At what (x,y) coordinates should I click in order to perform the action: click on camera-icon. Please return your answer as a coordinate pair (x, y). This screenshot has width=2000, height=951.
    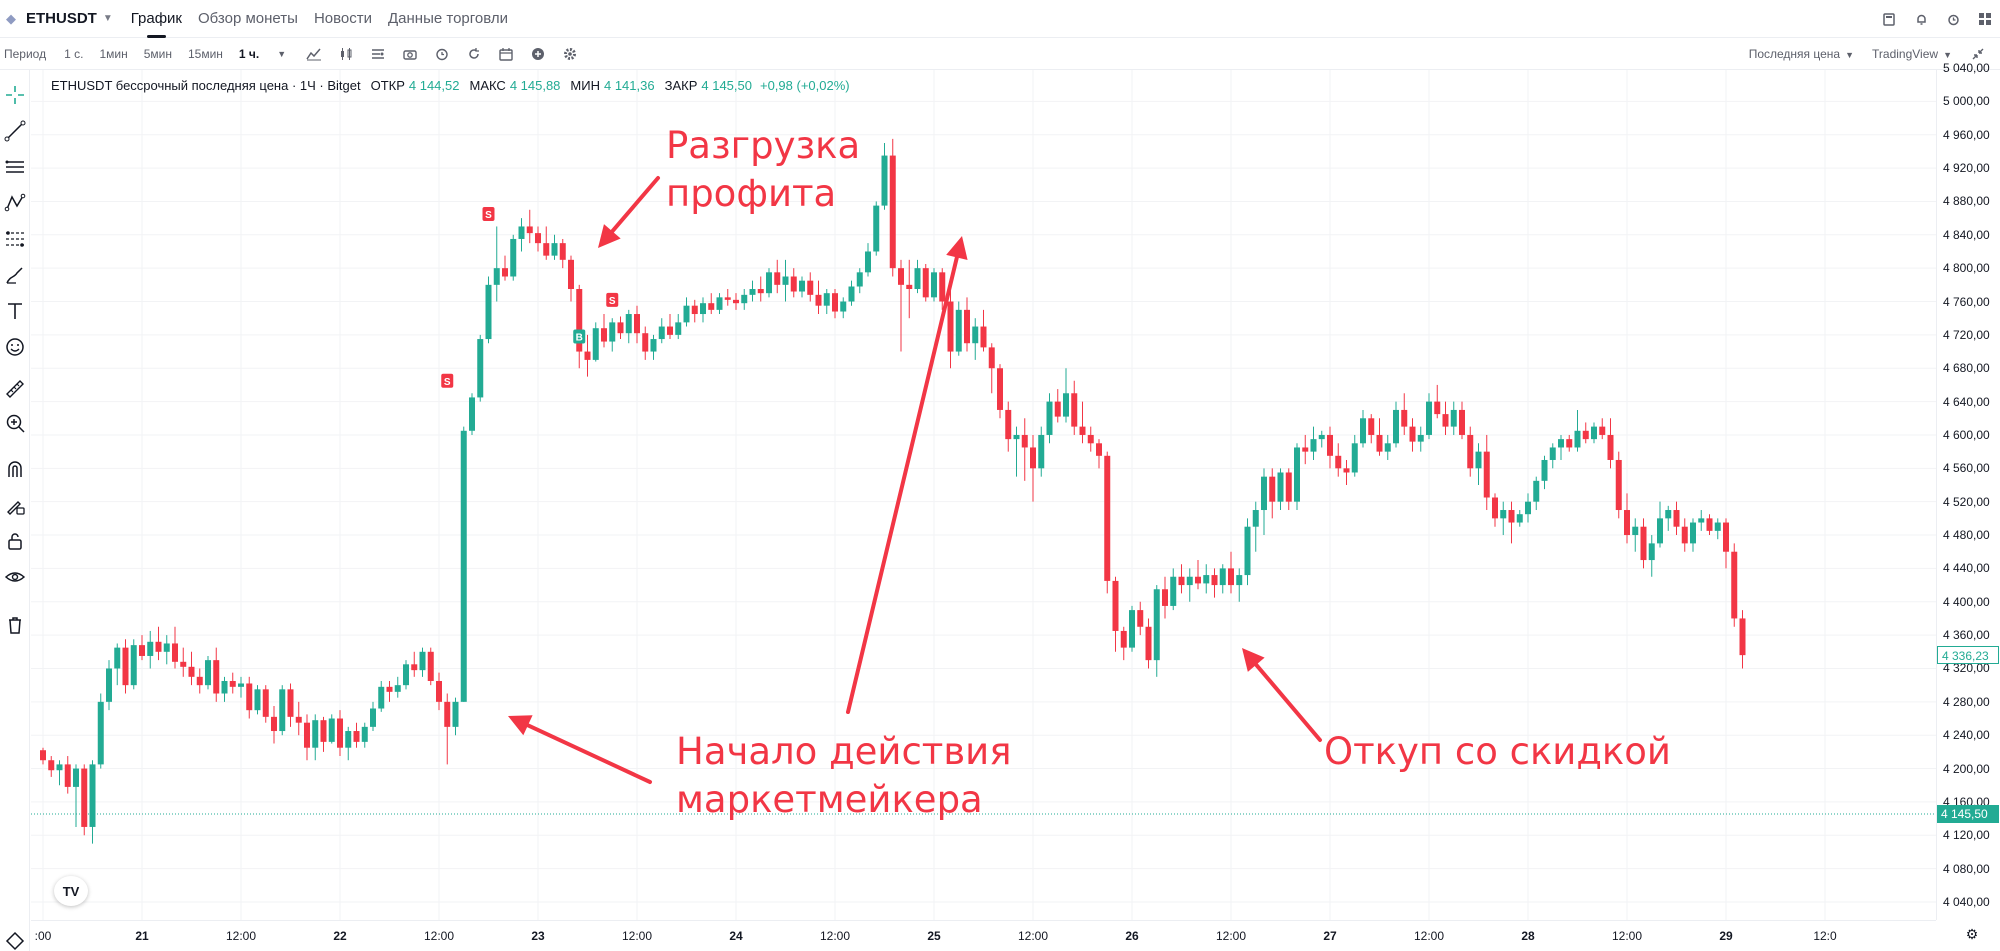
    Looking at the image, I should click on (410, 54).